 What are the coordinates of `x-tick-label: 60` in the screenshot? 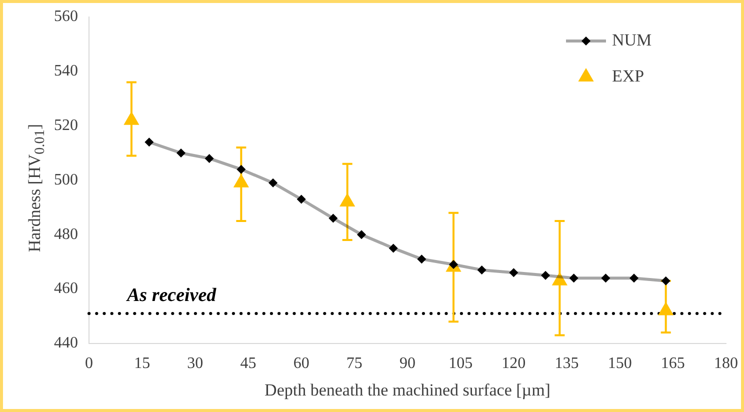 It's located at (301, 363).